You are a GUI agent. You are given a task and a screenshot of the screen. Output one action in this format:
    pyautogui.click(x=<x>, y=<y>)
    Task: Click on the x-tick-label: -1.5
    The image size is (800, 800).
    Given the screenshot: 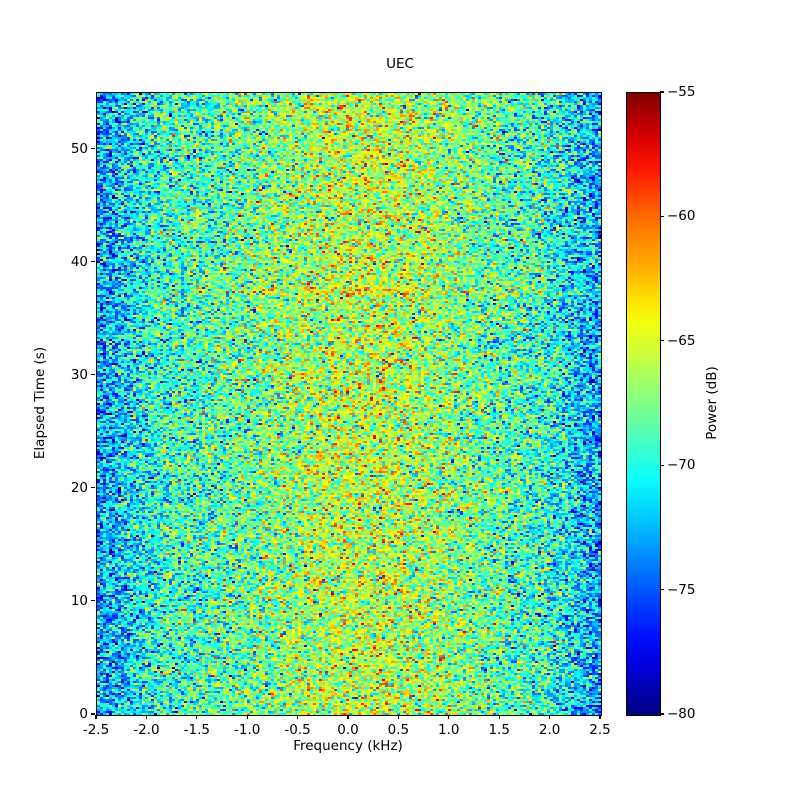 What is the action you would take?
    pyautogui.click(x=196, y=730)
    